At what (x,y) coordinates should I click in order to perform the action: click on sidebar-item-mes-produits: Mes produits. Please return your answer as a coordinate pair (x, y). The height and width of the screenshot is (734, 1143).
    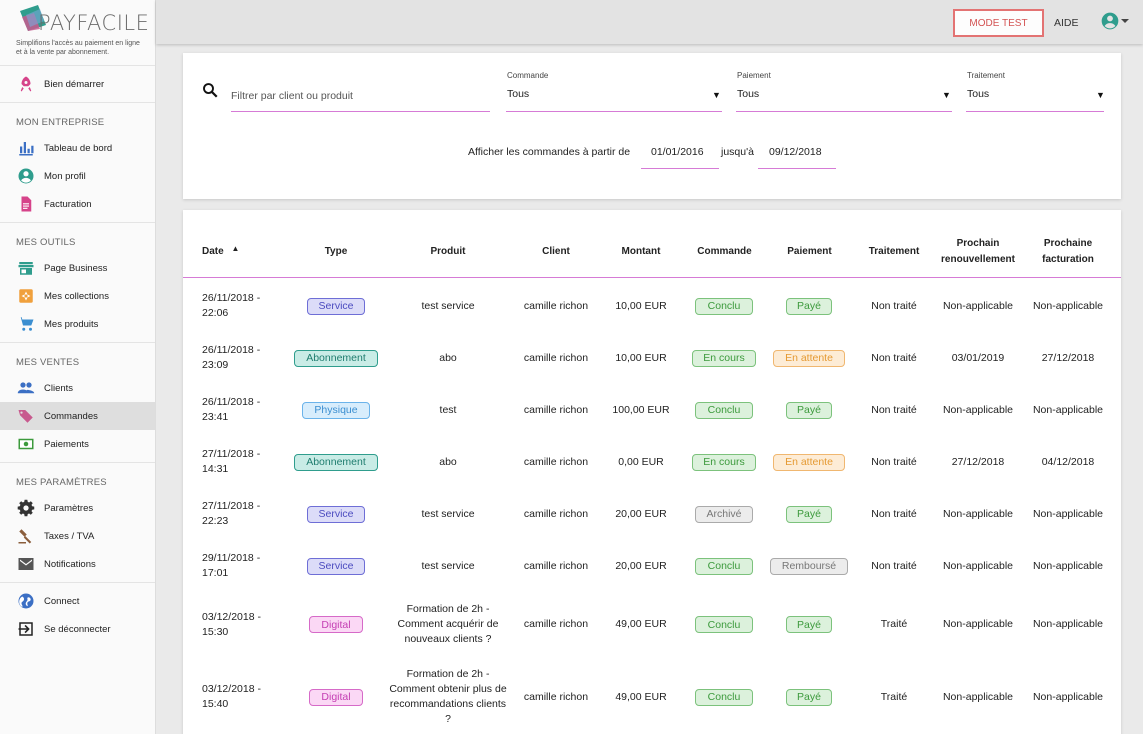
    Looking at the image, I should click on (77, 324).